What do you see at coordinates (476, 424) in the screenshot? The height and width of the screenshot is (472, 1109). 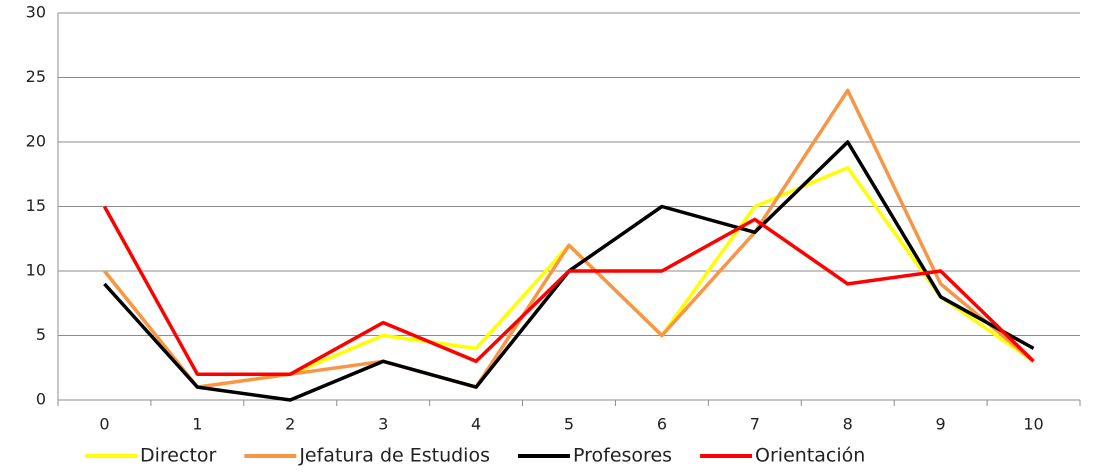 I see `x-tick-label: 4` at bounding box center [476, 424].